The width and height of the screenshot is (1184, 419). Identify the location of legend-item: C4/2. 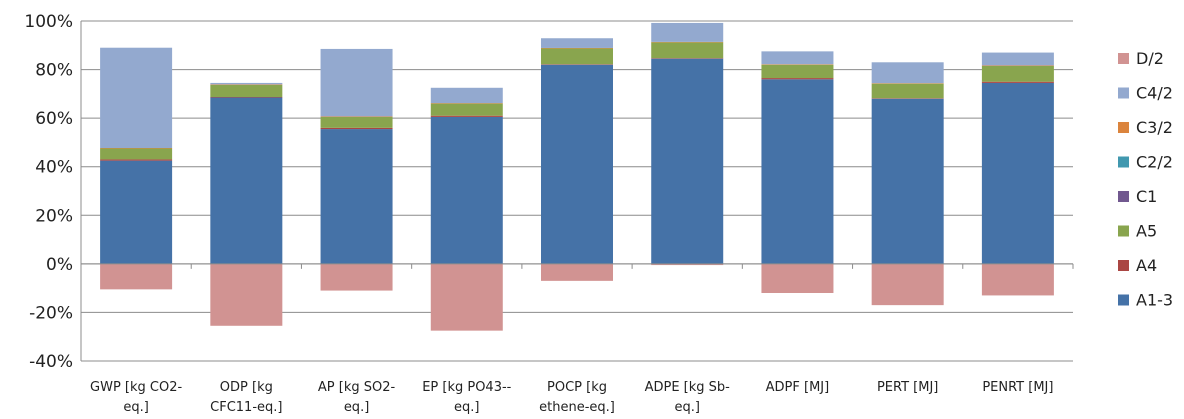
(1145, 93).